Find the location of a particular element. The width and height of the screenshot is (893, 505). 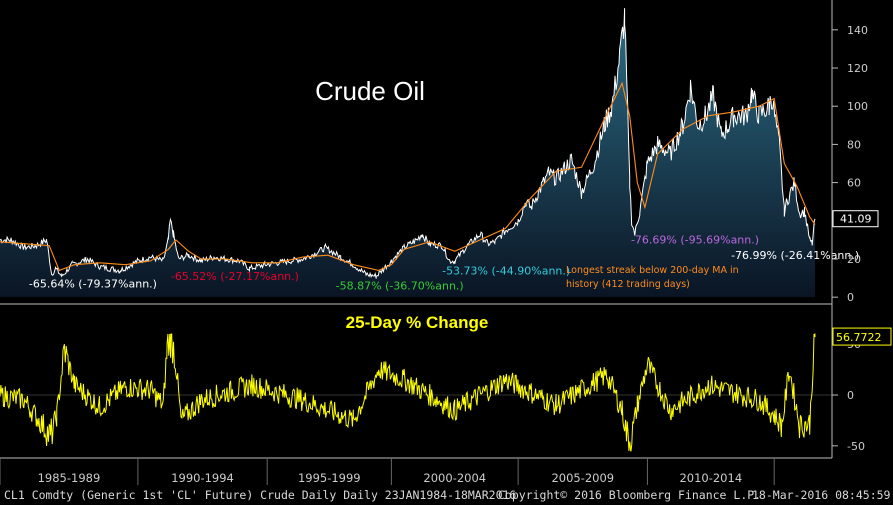

footer-copyright: Copyright© 2016 Bloomberg Finance L.P. is located at coordinates (630, 495).